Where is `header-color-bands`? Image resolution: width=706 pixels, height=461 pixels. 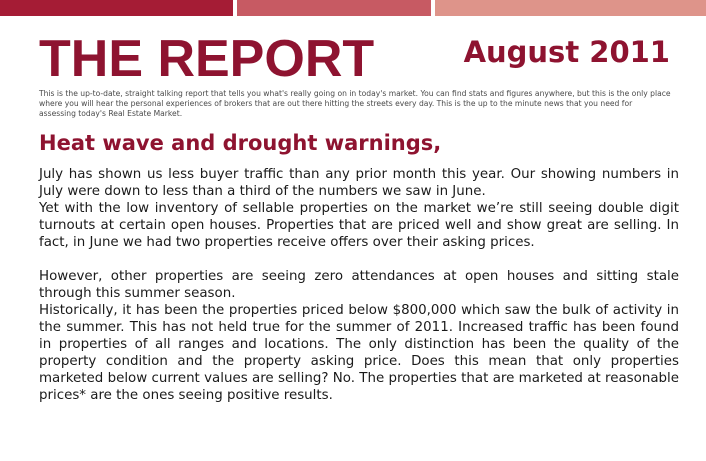 header-color-bands is located at coordinates (353, 8).